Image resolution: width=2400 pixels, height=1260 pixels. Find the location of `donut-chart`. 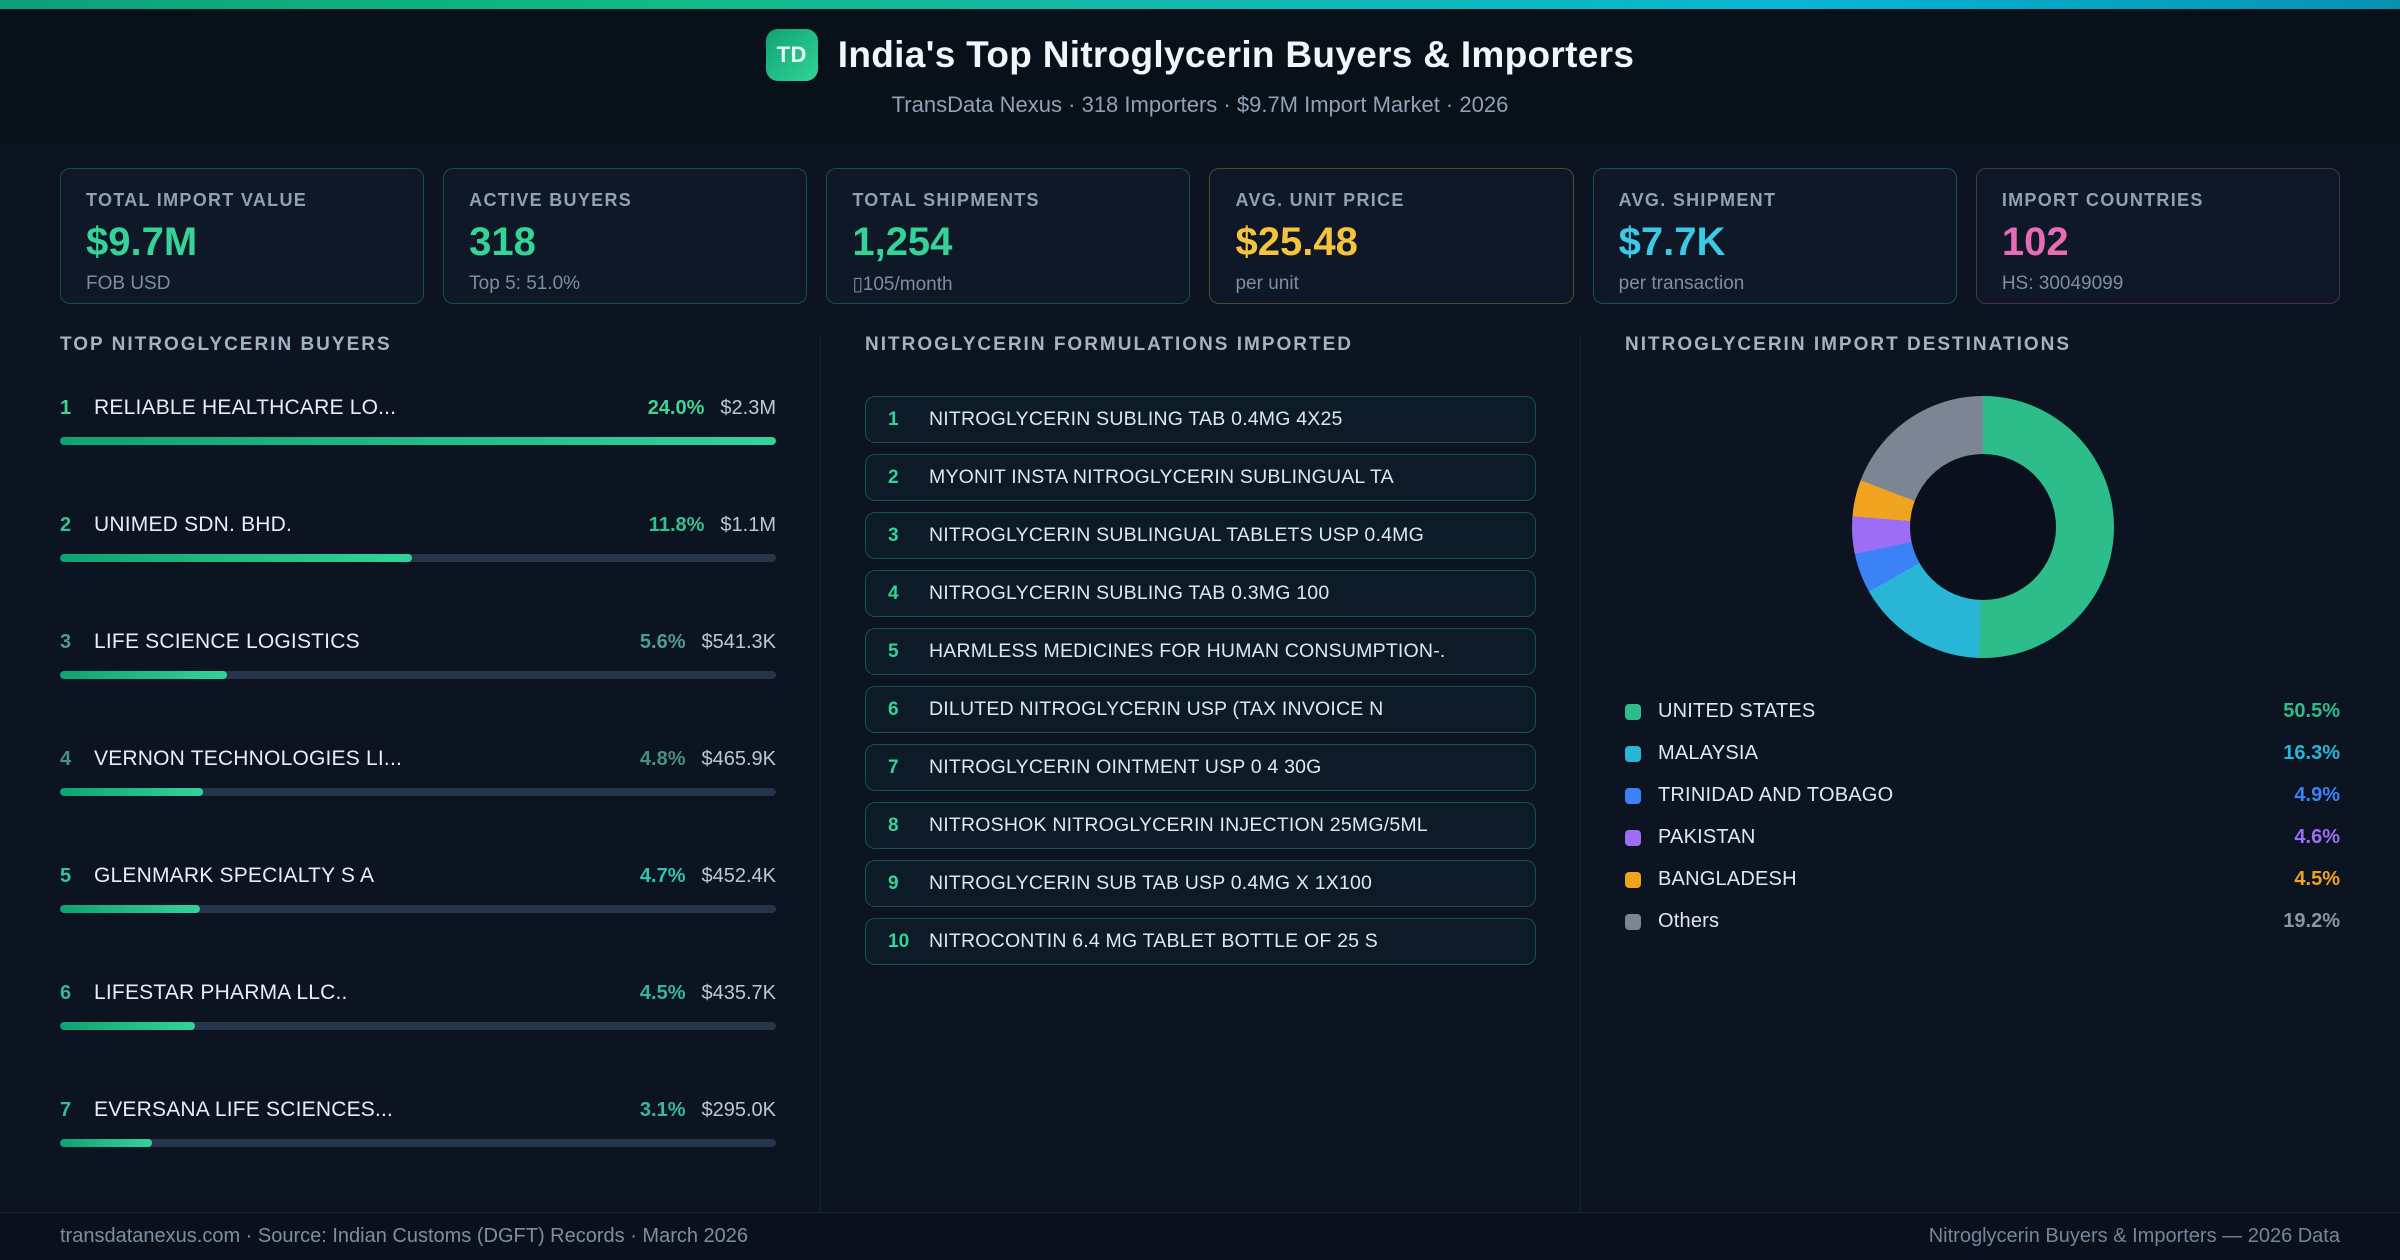

donut-chart is located at coordinates (1982, 527).